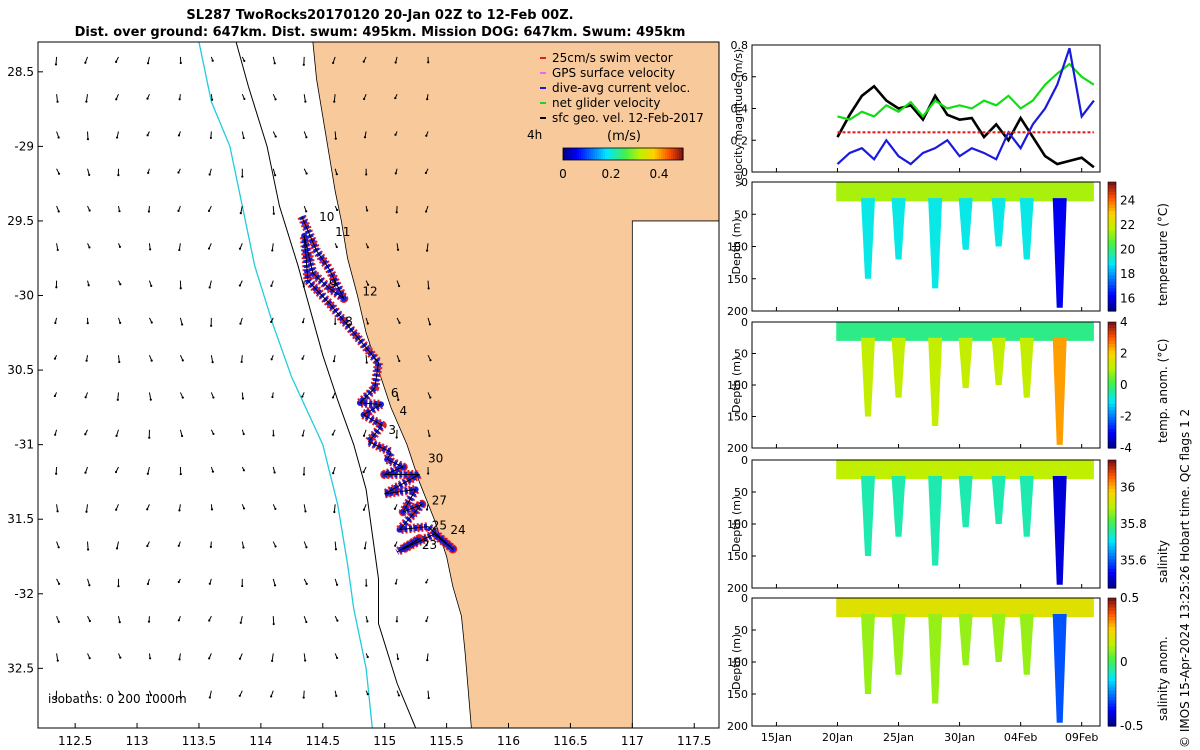 Image resolution: width=1200 pixels, height=750 pixels. Describe the element at coordinates (959, 737) in the screenshot. I see `time-tick-label: 30Jan` at that location.